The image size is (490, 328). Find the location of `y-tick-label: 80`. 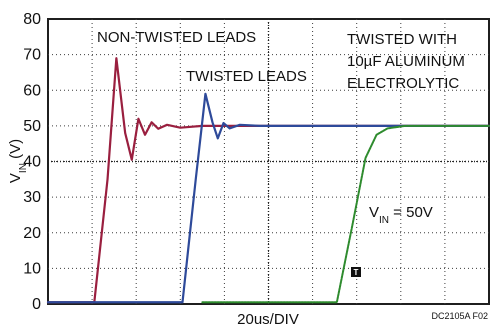

y-tick-label: 80 is located at coordinates (32, 19).